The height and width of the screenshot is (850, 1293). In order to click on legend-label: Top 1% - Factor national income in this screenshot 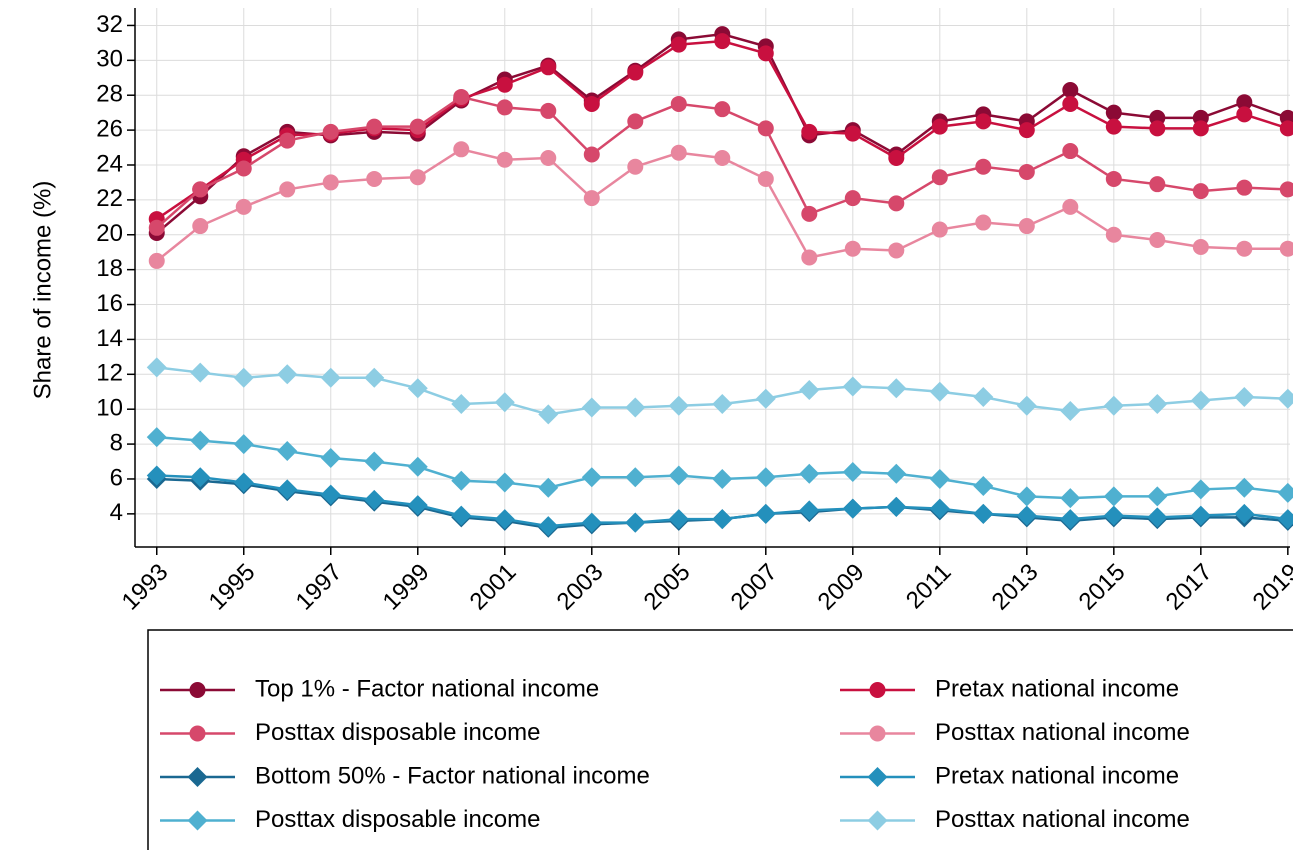, I will do `click(427, 688)`.